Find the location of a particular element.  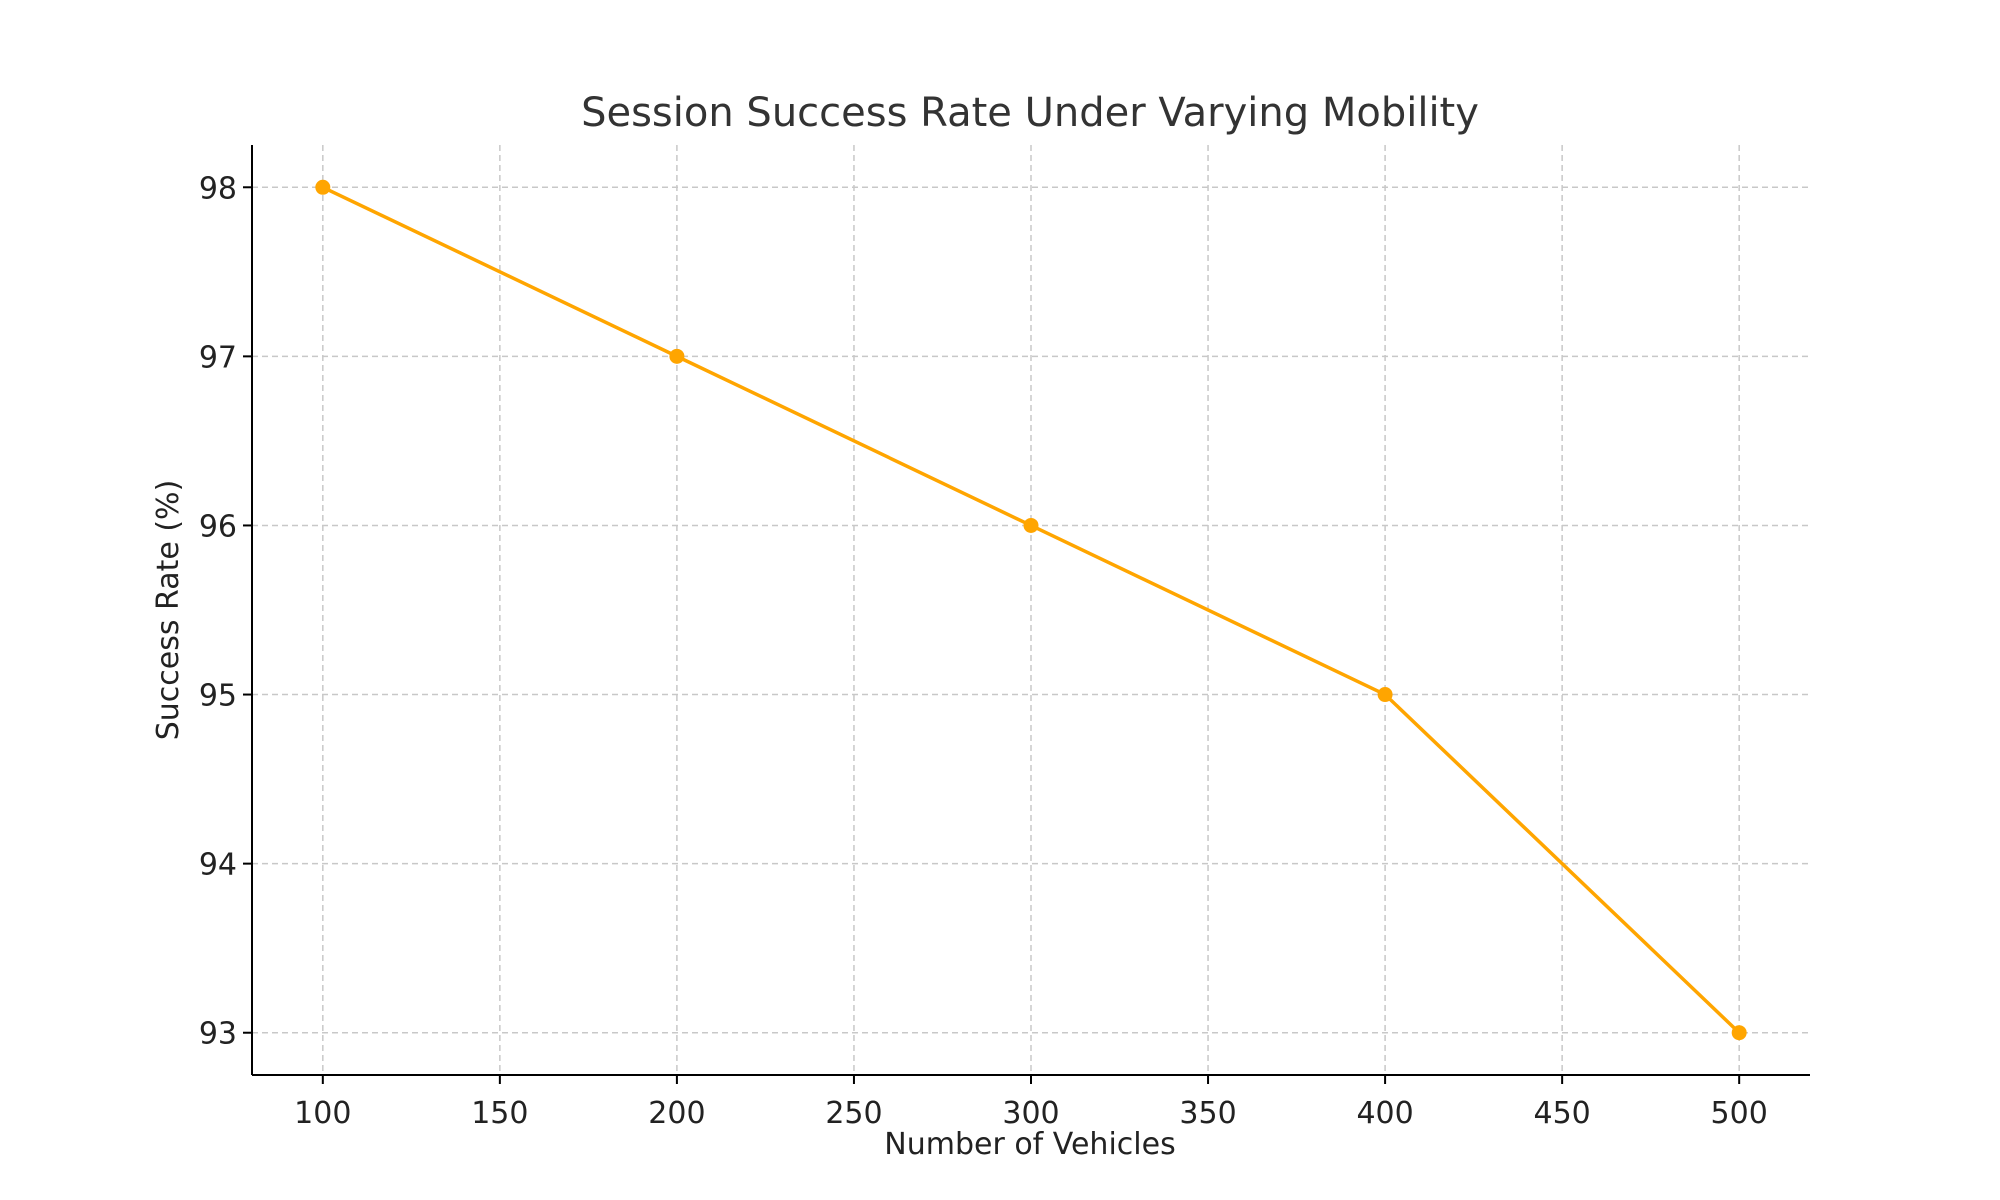

x-axis-label: Number of Vehicles is located at coordinates (1029, 1144).